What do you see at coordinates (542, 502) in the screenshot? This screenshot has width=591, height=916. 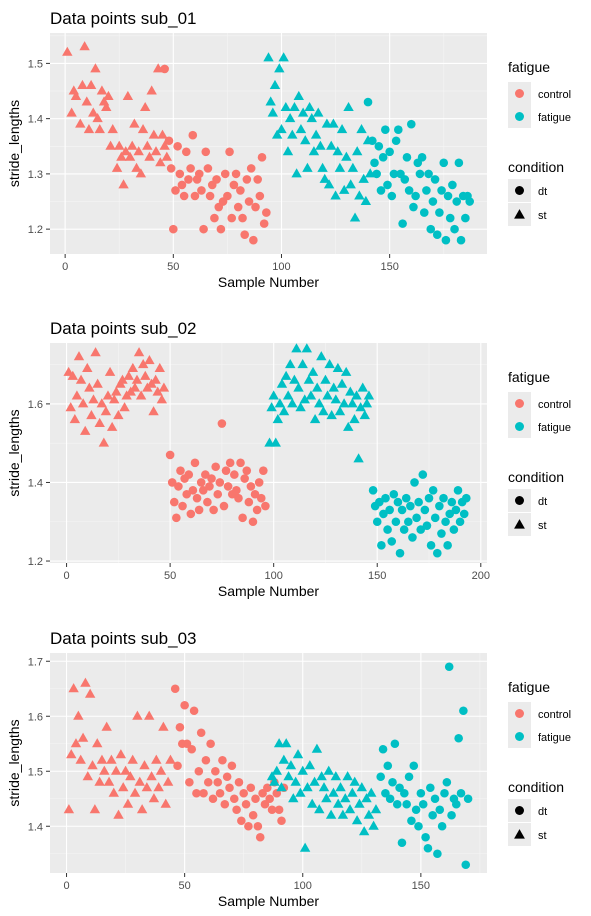 I see `legend-label-dt: dt` at bounding box center [542, 502].